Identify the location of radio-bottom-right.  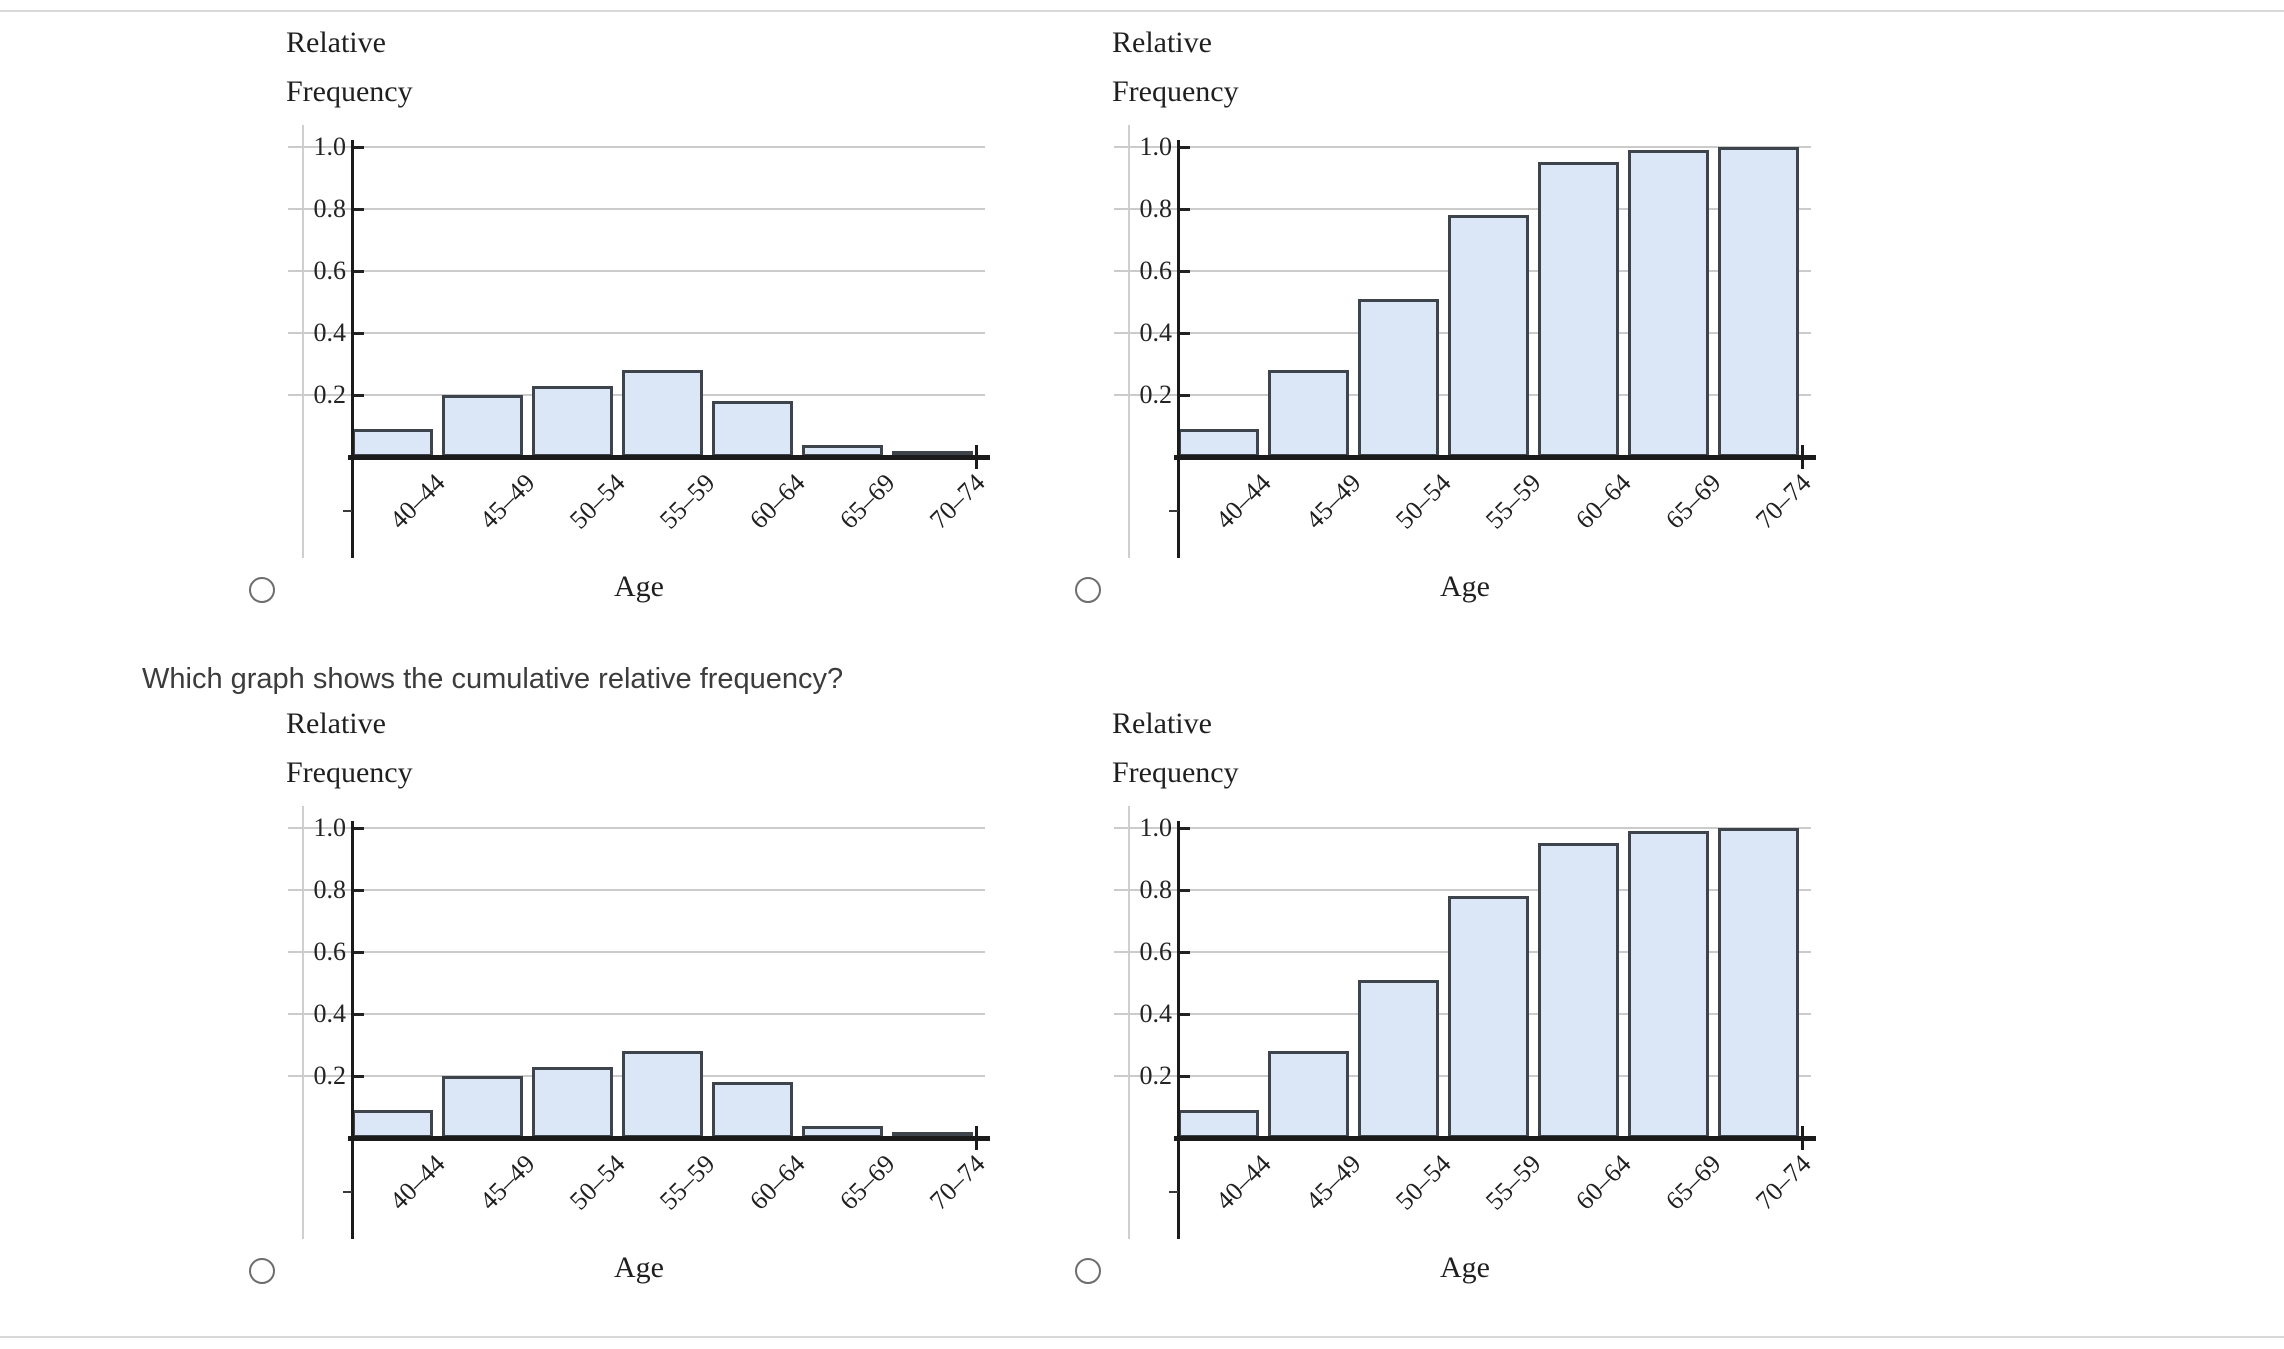
(1088, 1271).